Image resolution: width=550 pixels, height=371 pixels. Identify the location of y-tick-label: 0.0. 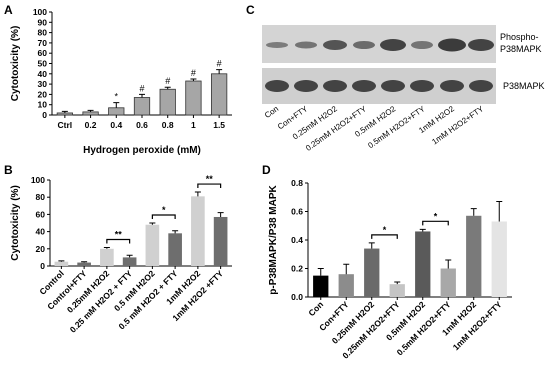
(297, 297).